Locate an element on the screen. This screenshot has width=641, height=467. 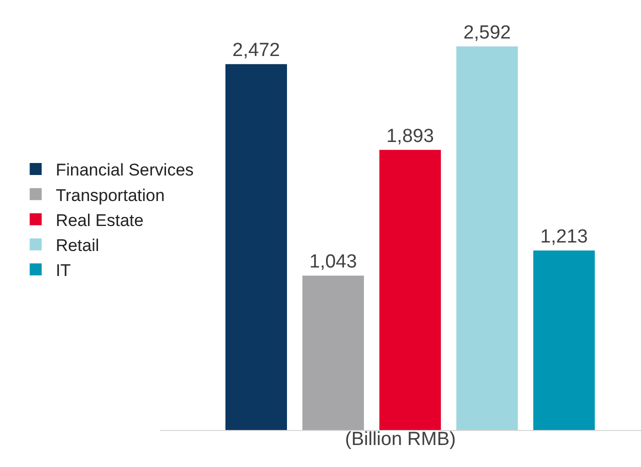
legend-label: Transportation is located at coordinates (110, 195).